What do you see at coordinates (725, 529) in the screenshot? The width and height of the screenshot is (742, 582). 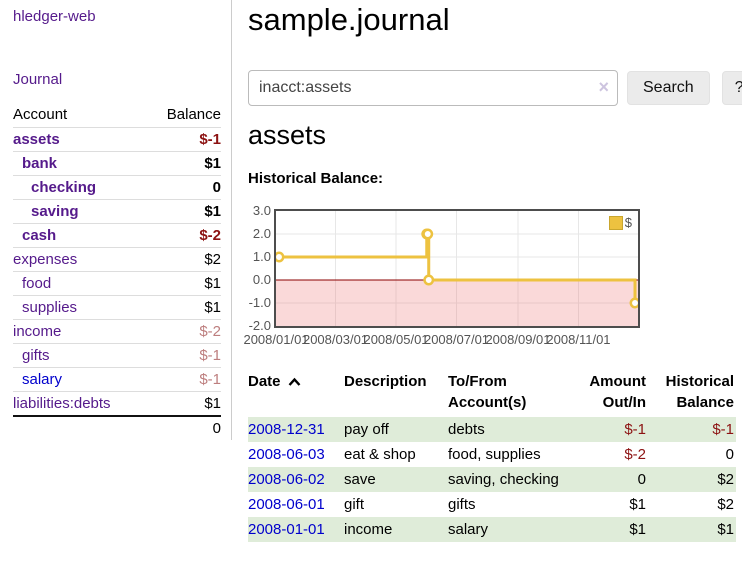 I see `transaction-balance: $1` at bounding box center [725, 529].